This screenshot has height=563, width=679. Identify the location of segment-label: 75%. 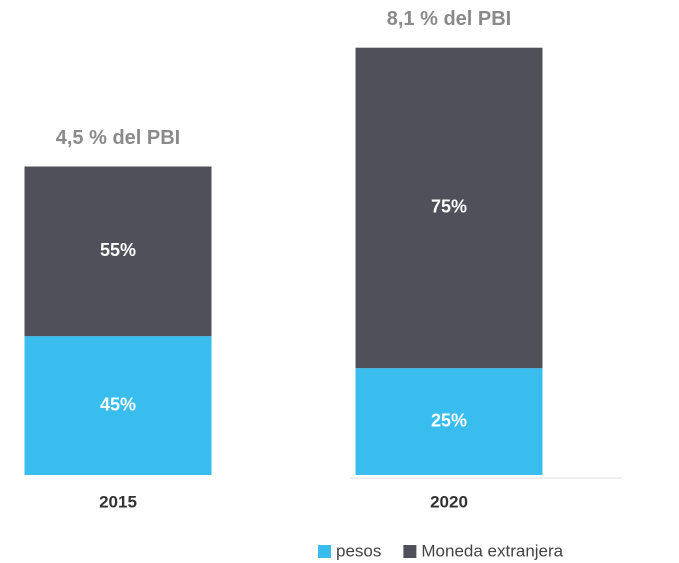
(449, 207).